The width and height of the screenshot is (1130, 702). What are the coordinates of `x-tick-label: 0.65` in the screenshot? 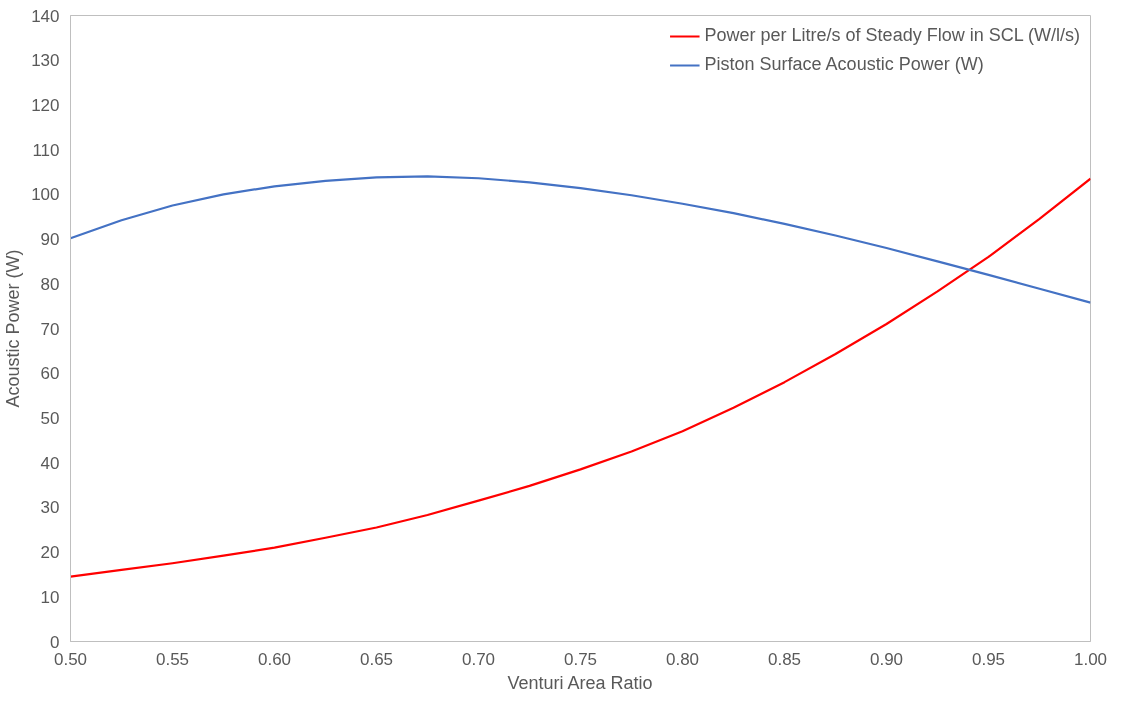 It's located at (376, 659).